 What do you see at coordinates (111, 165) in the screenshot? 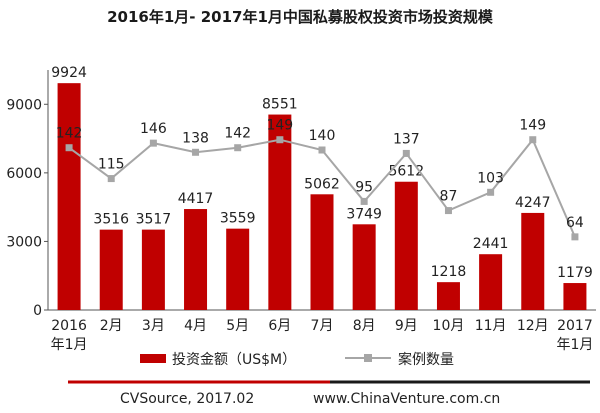
I see `count-value-label: 115` at bounding box center [111, 165].